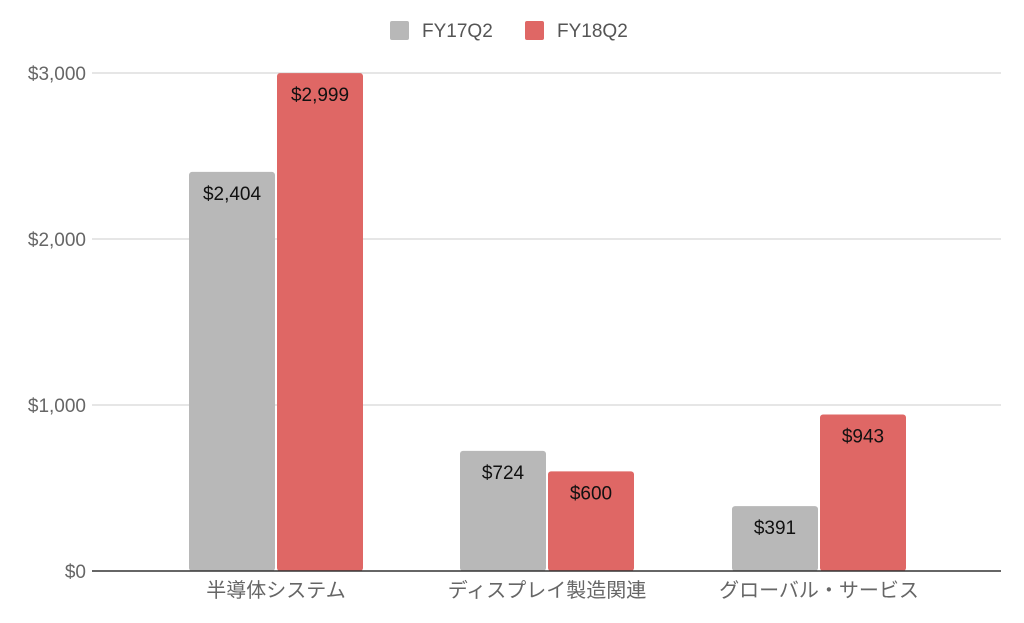  I want to click on y-tick-label: $1,000, so click(57, 406).